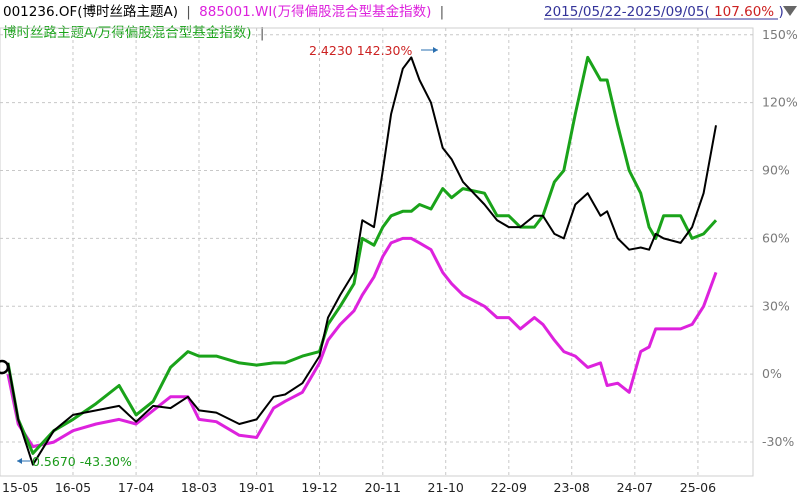  Describe the element at coordinates (776, 170) in the screenshot. I see `y-tick-label: 90%` at that location.